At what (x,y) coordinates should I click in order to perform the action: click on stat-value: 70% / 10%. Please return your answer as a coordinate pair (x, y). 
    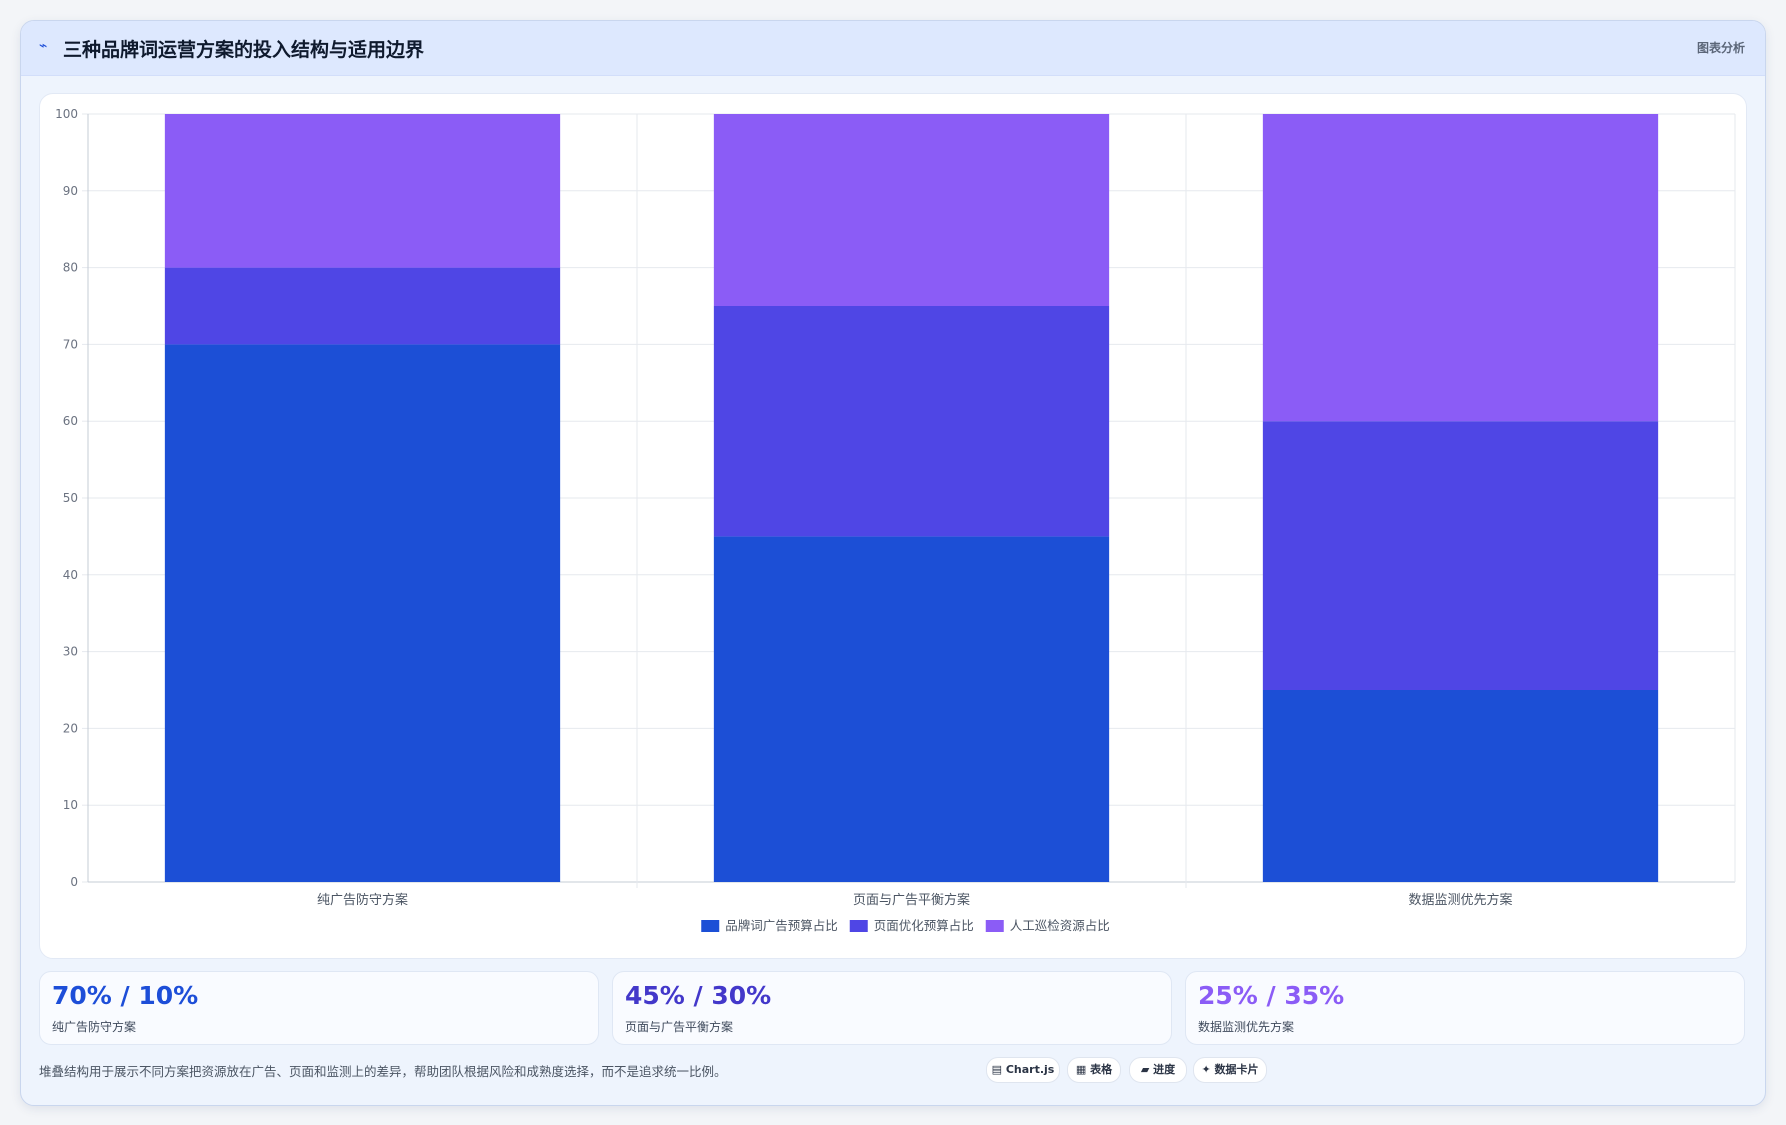
    Looking at the image, I should click on (125, 995).